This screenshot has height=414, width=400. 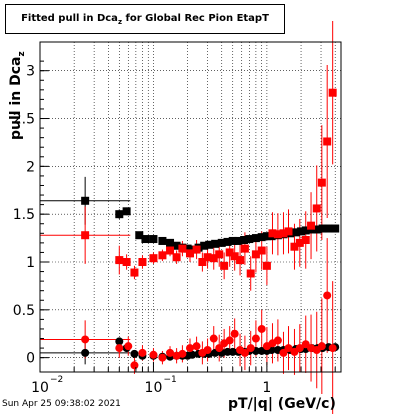 What do you see at coordinates (30, 167) in the screenshot?
I see `y-tick-label: 2` at bounding box center [30, 167].